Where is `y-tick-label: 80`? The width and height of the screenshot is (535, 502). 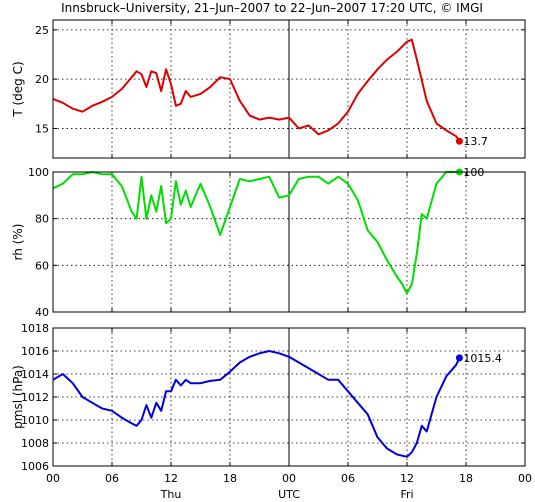 y-tick-label: 80 is located at coordinates (42, 219).